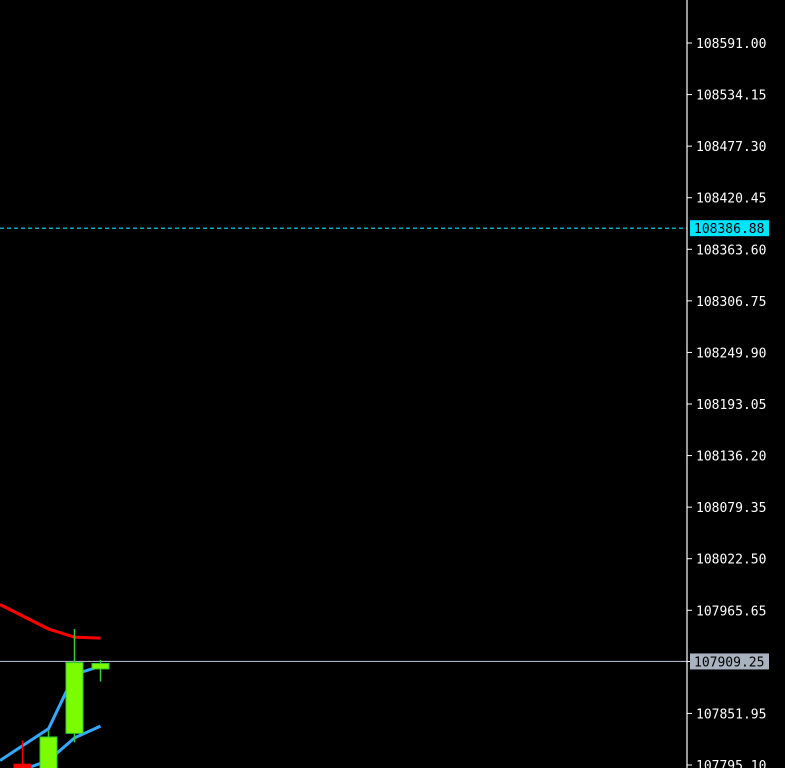 This screenshot has width=785, height=768. What do you see at coordinates (731, 199) in the screenshot?
I see `price-tick-label: 108420.45` at bounding box center [731, 199].